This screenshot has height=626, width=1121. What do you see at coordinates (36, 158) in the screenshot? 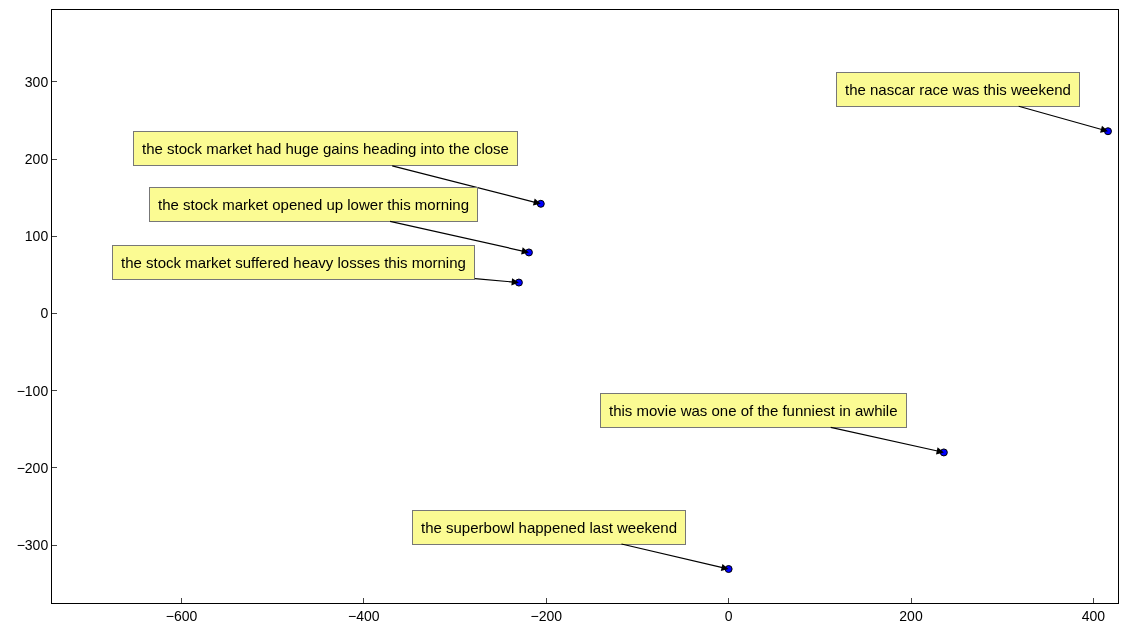
I see `y-tick-label: 200` at bounding box center [36, 158].